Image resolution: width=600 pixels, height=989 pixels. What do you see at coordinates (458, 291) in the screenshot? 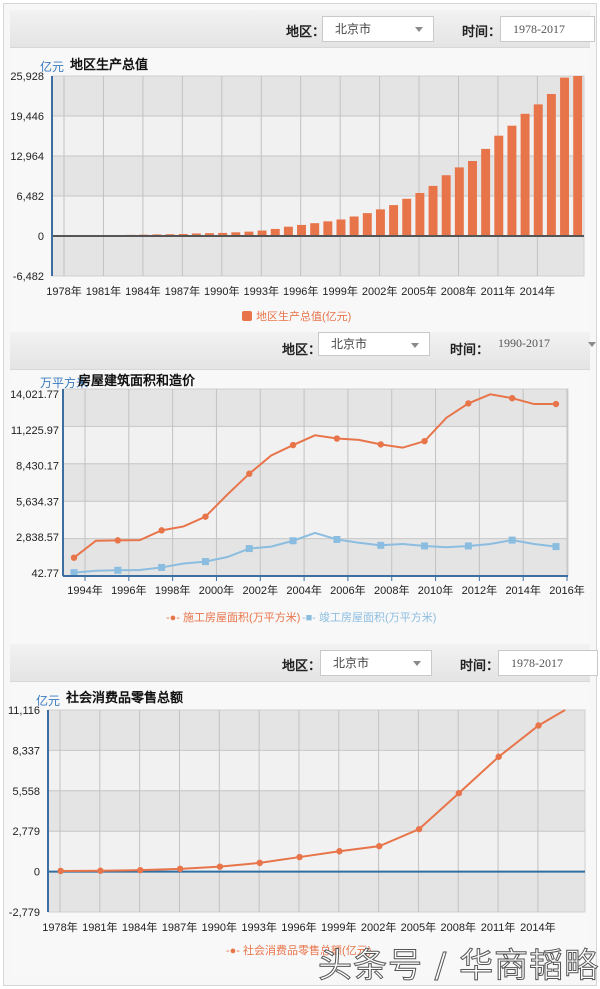
I see `x-tick-label: 2008年` at bounding box center [458, 291].